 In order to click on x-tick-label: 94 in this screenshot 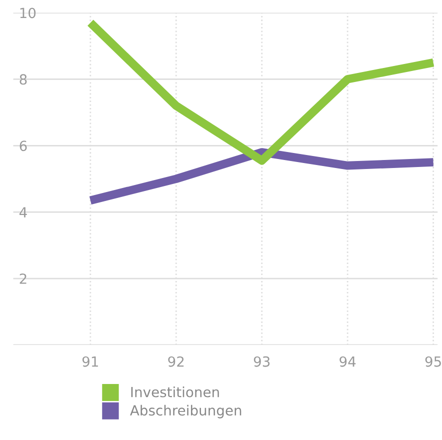, I will do `click(348, 361)`.